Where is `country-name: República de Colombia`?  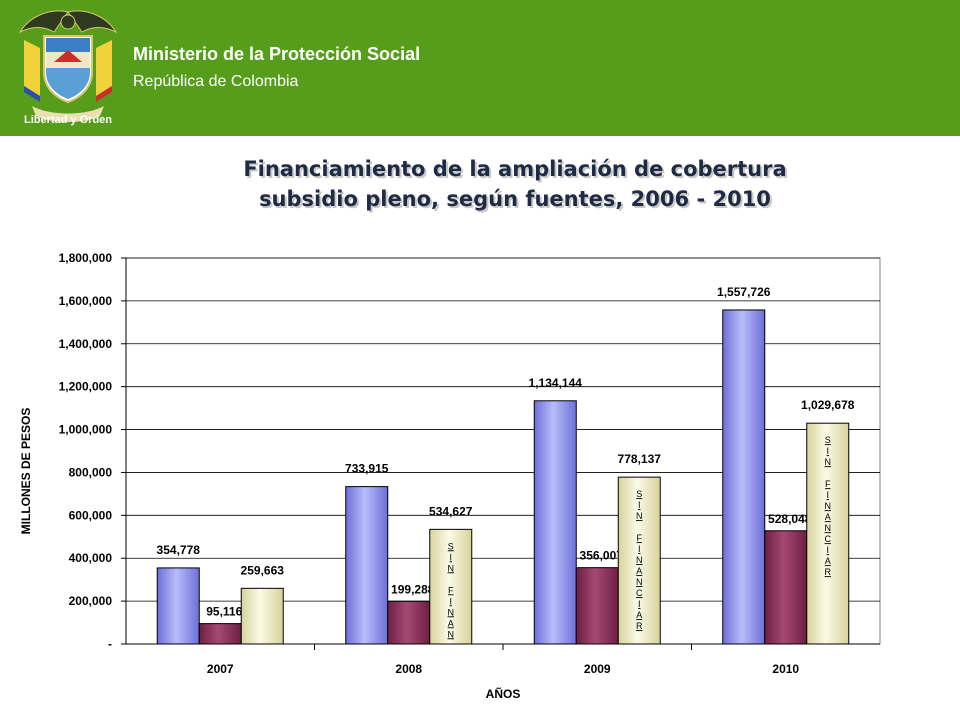 country-name: República de Colombia is located at coordinates (216, 81).